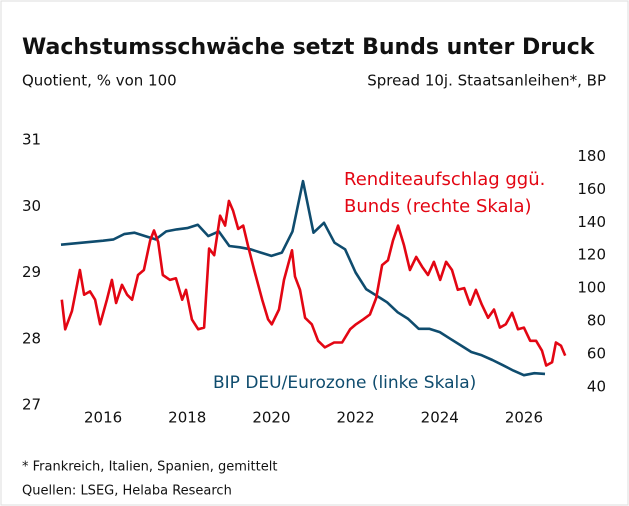 This screenshot has height=506, width=629. I want to click on y-axis-label: Quotient, % von 100, so click(99, 81).